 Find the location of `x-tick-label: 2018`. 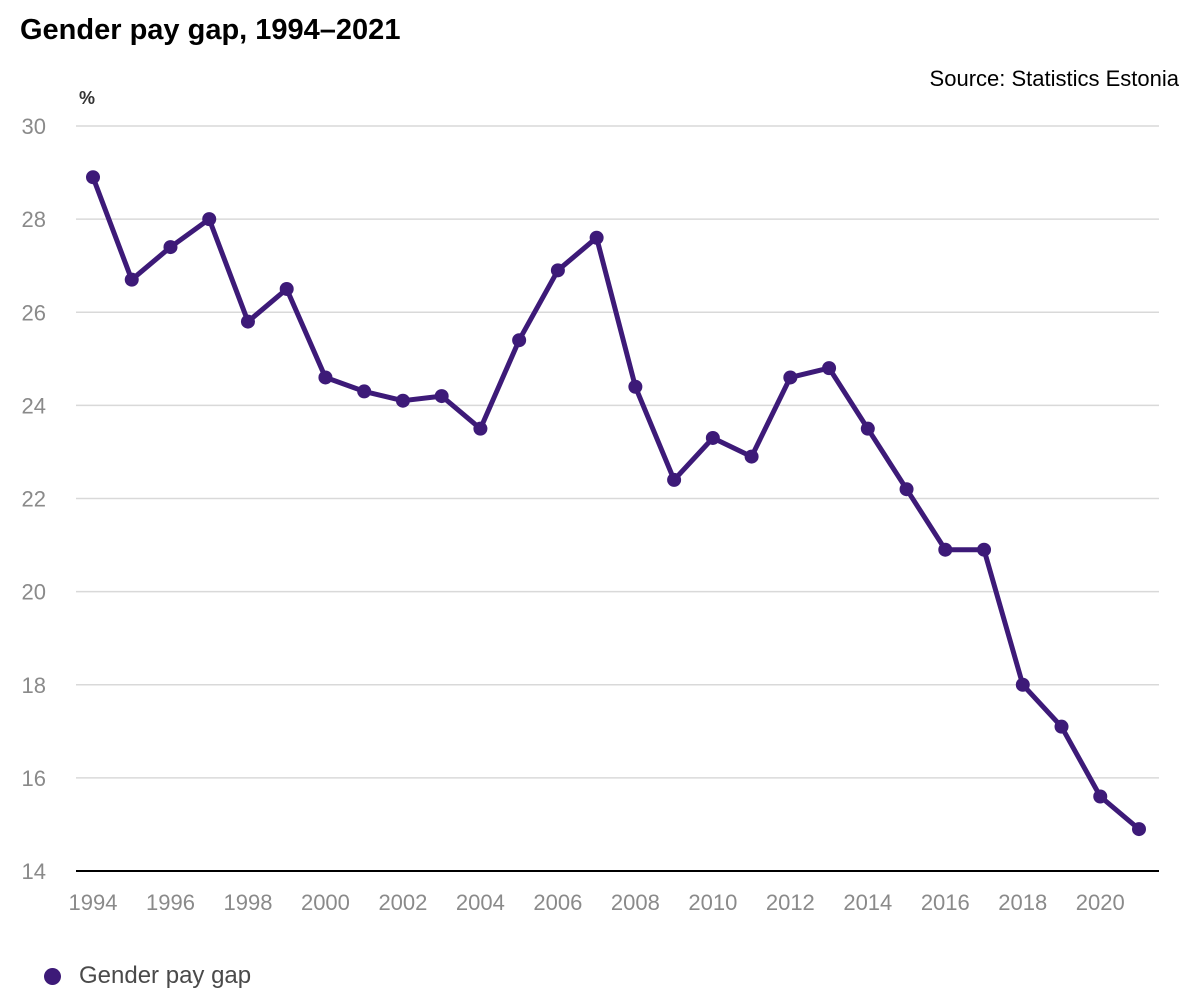

x-tick-label: 2018 is located at coordinates (1022, 902).